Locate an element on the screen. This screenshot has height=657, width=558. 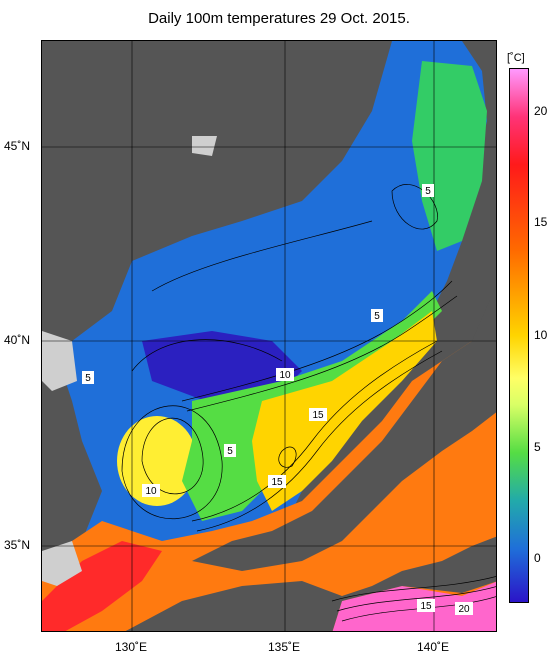
pacific-warm is located at coordinates (414, 606).